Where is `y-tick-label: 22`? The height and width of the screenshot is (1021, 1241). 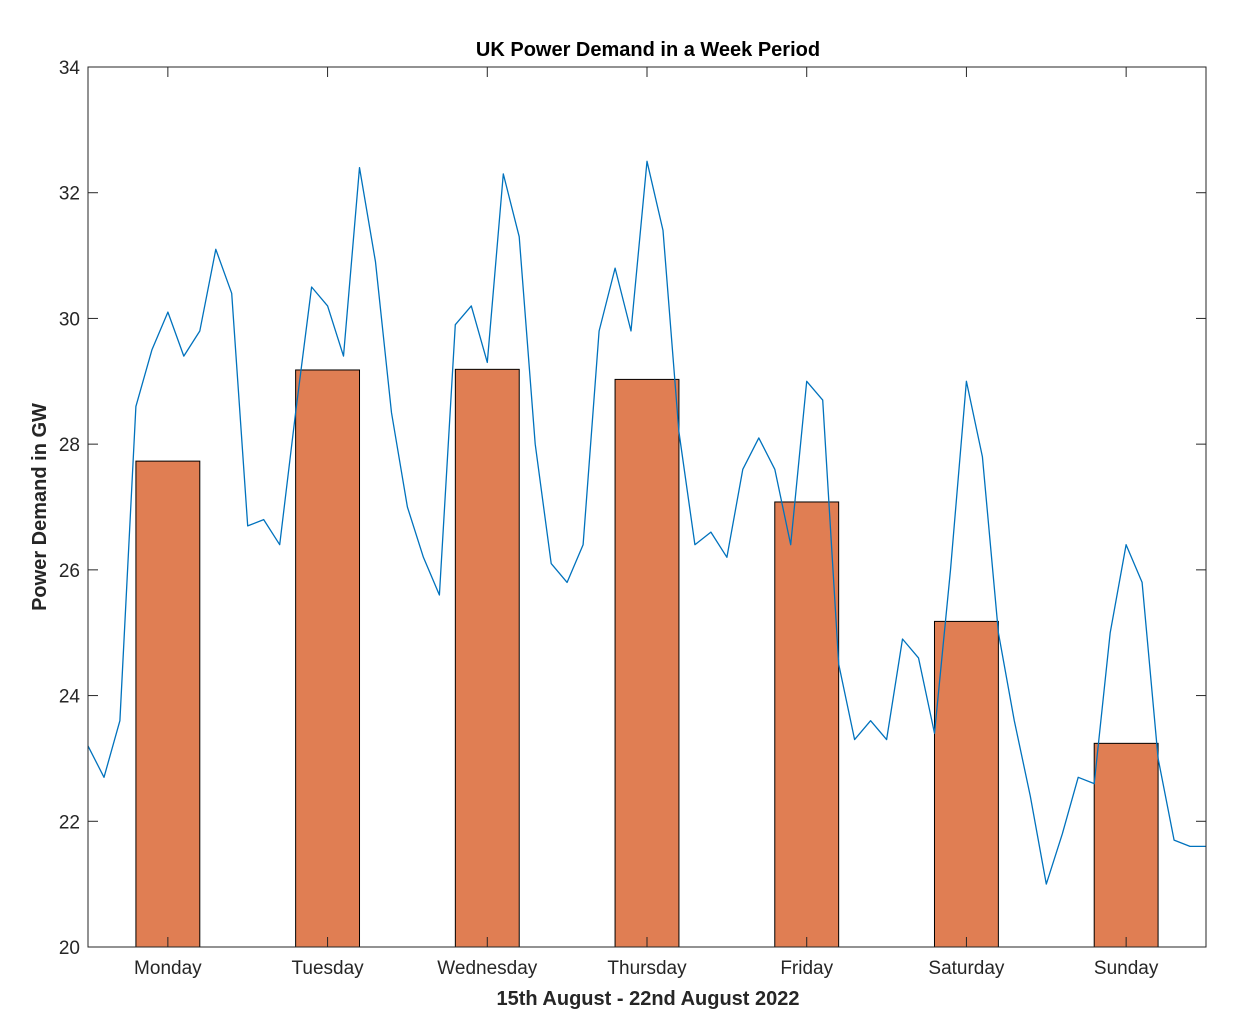
y-tick-label: 22 is located at coordinates (69, 822).